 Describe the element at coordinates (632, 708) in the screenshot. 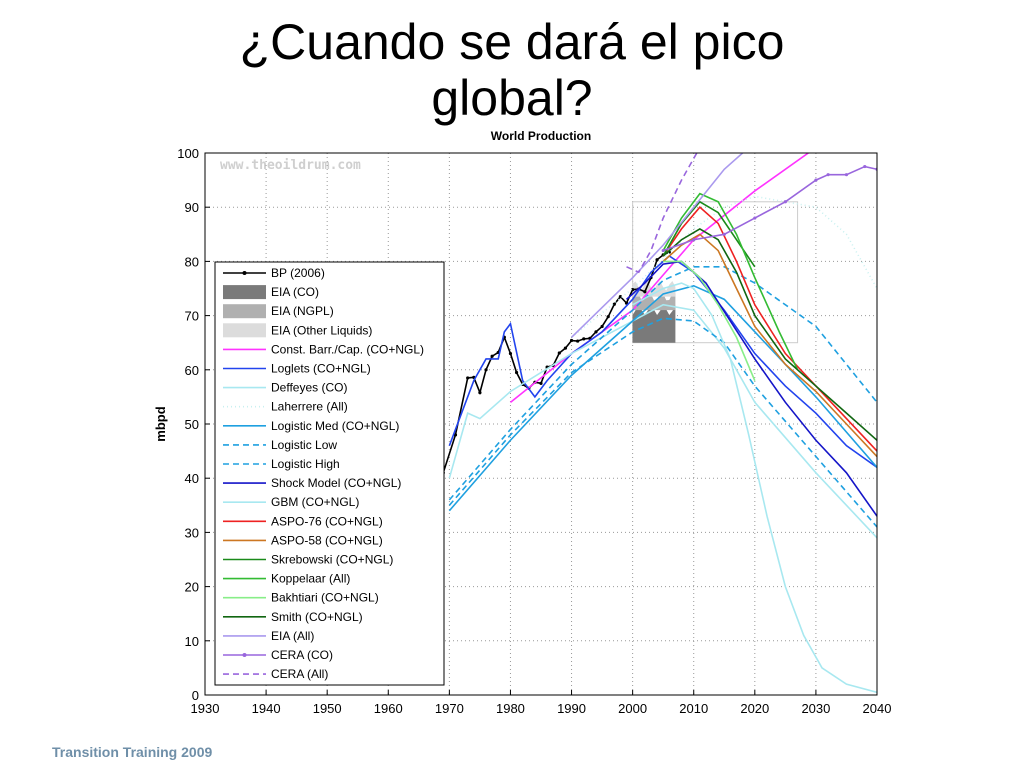

I see `x-tick-label: 2000` at that location.